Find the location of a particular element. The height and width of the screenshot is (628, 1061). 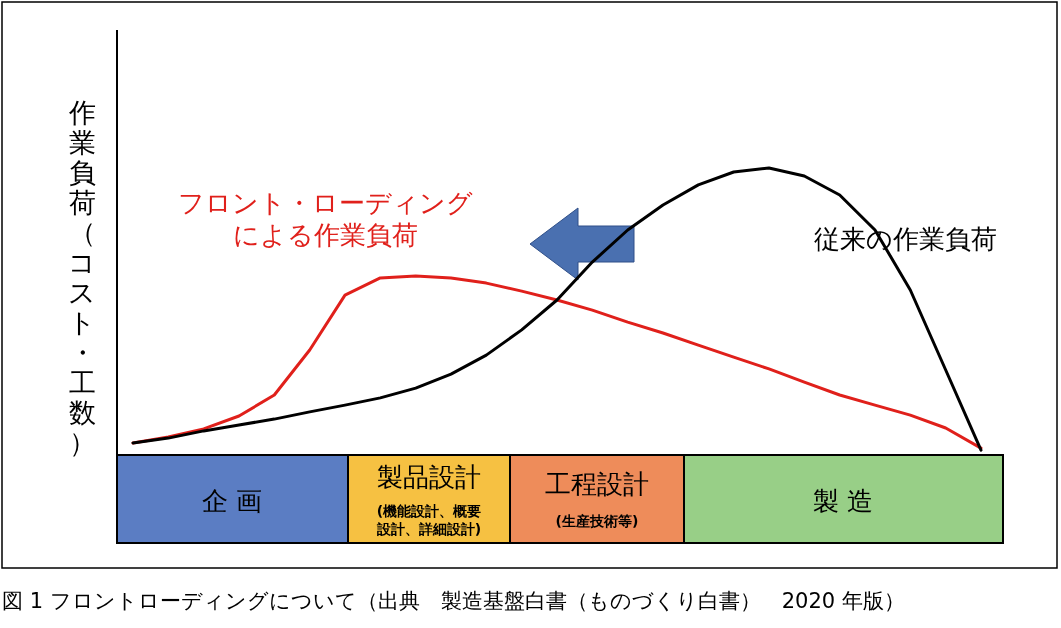

text: (機能設計、概要設計、詳細設計) is located at coordinates (428, 520).